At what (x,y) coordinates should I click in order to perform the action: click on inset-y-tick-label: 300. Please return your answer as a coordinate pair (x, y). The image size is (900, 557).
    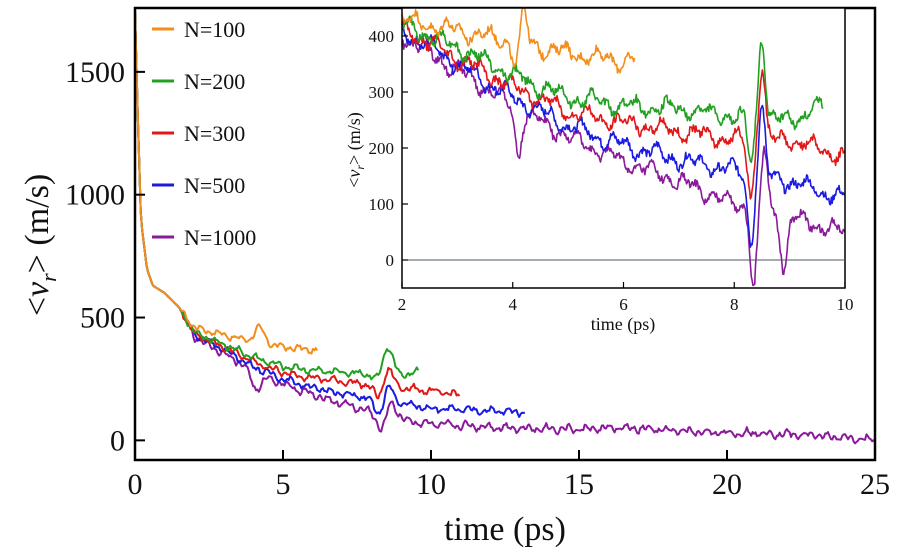
    Looking at the image, I should click on (382, 92).